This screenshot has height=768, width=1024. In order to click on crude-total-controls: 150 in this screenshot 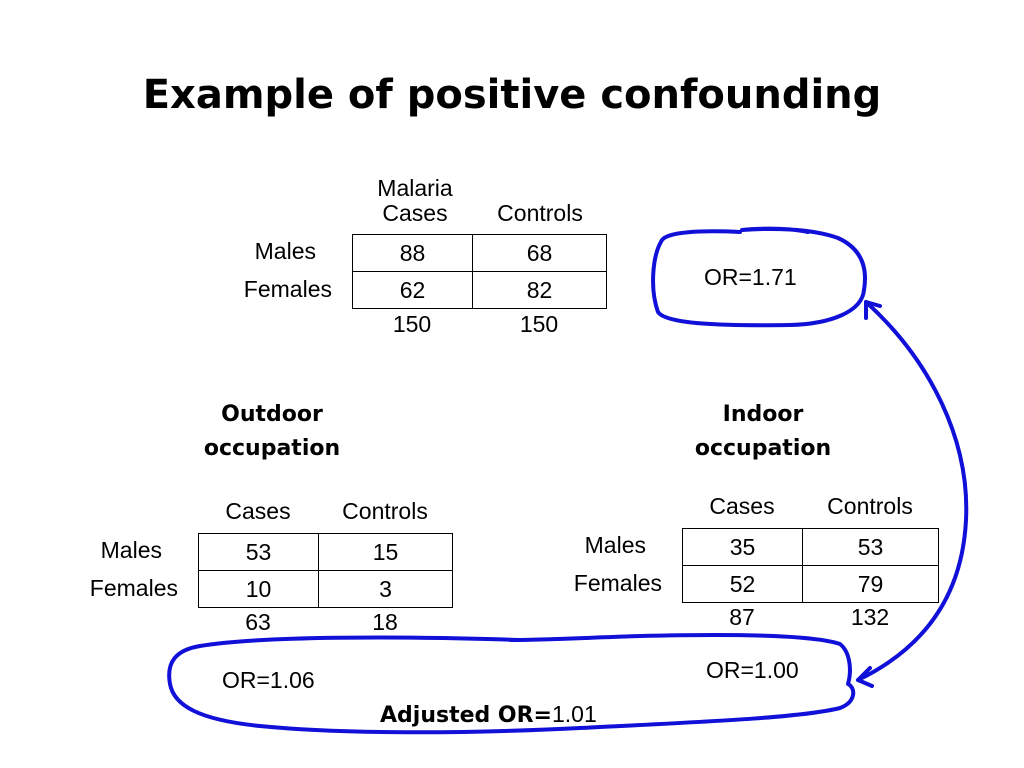, I will do `click(539, 324)`.